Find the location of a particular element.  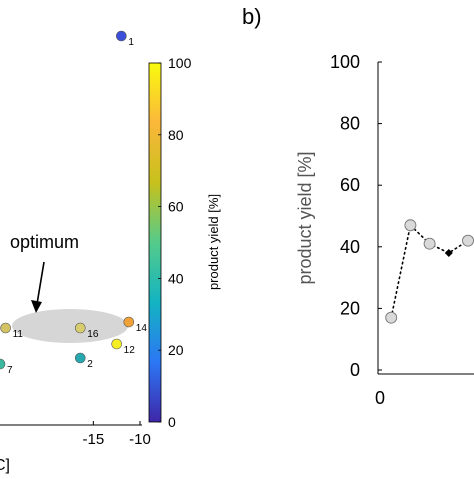

scatter-point-label: 7 is located at coordinates (10, 370).